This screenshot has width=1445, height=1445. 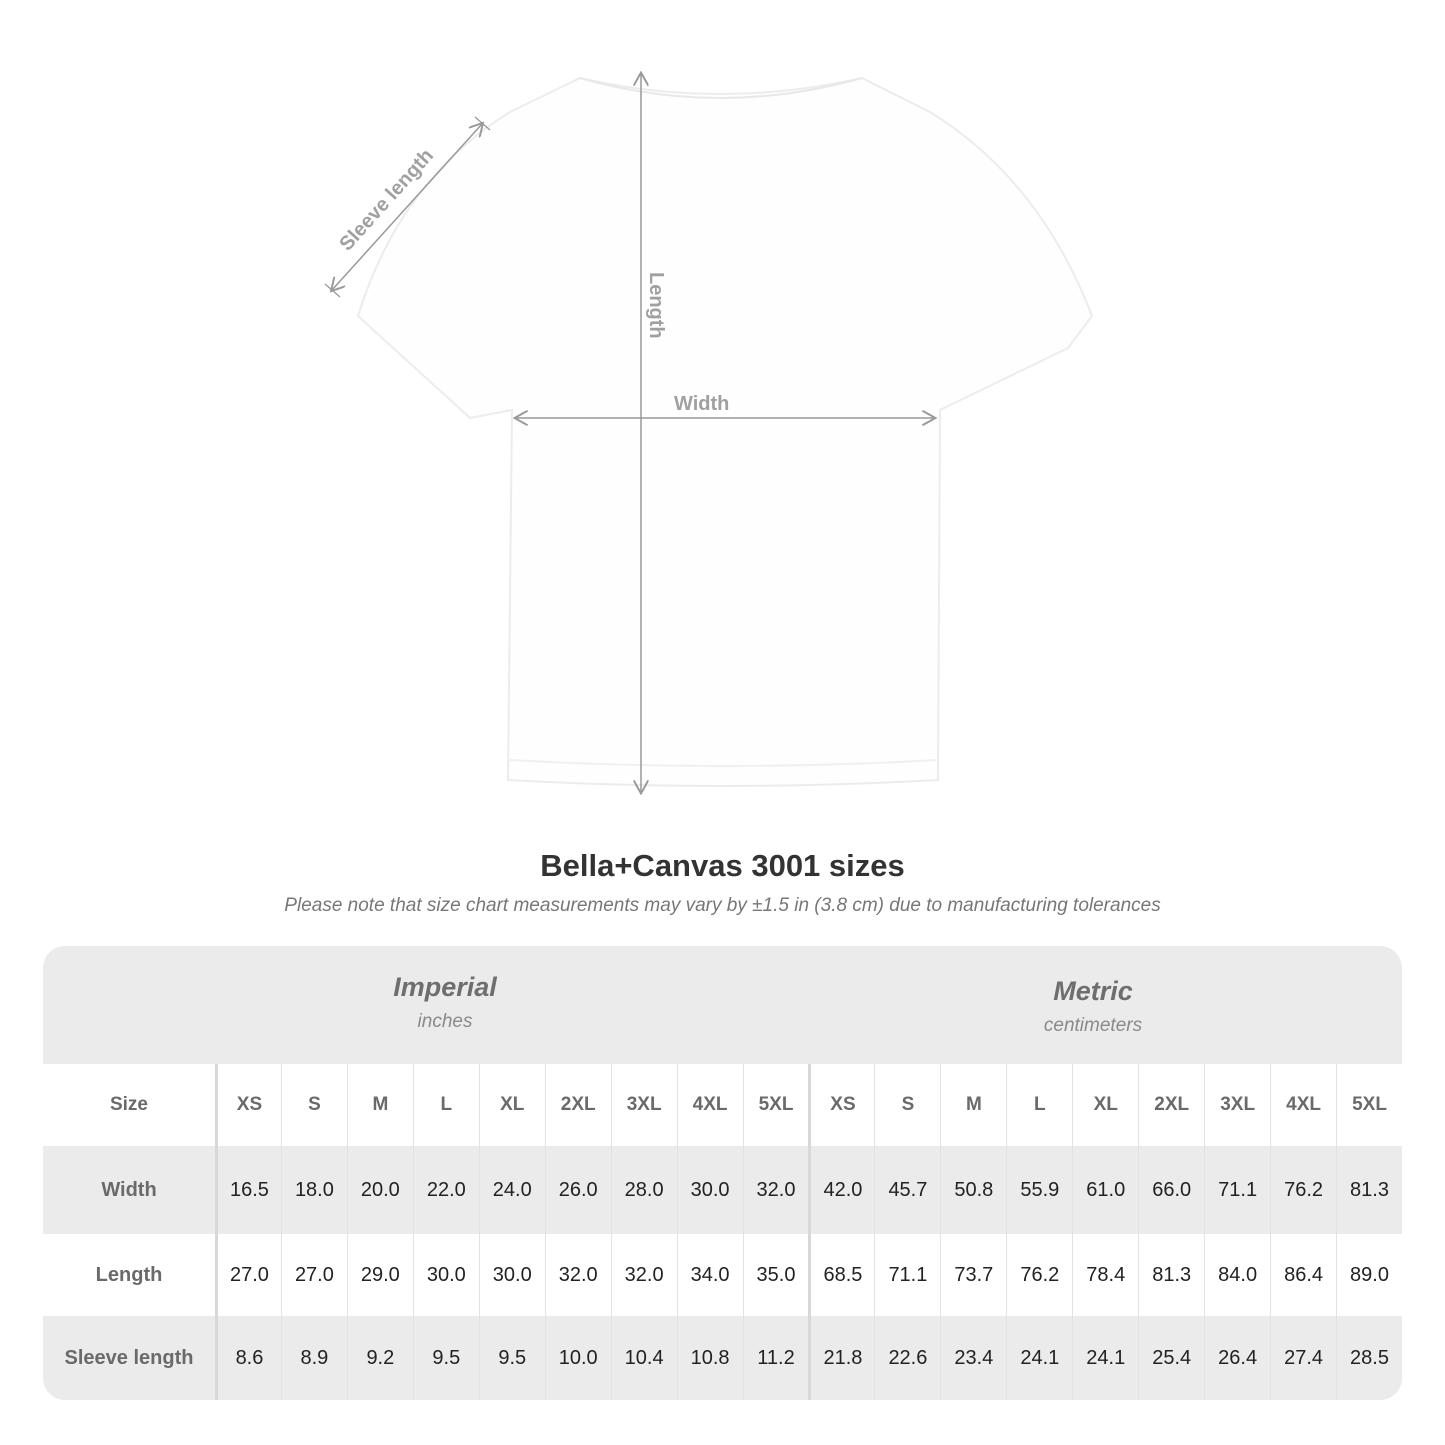 I want to click on metric-value: 27.4, so click(x=1303, y=1358).